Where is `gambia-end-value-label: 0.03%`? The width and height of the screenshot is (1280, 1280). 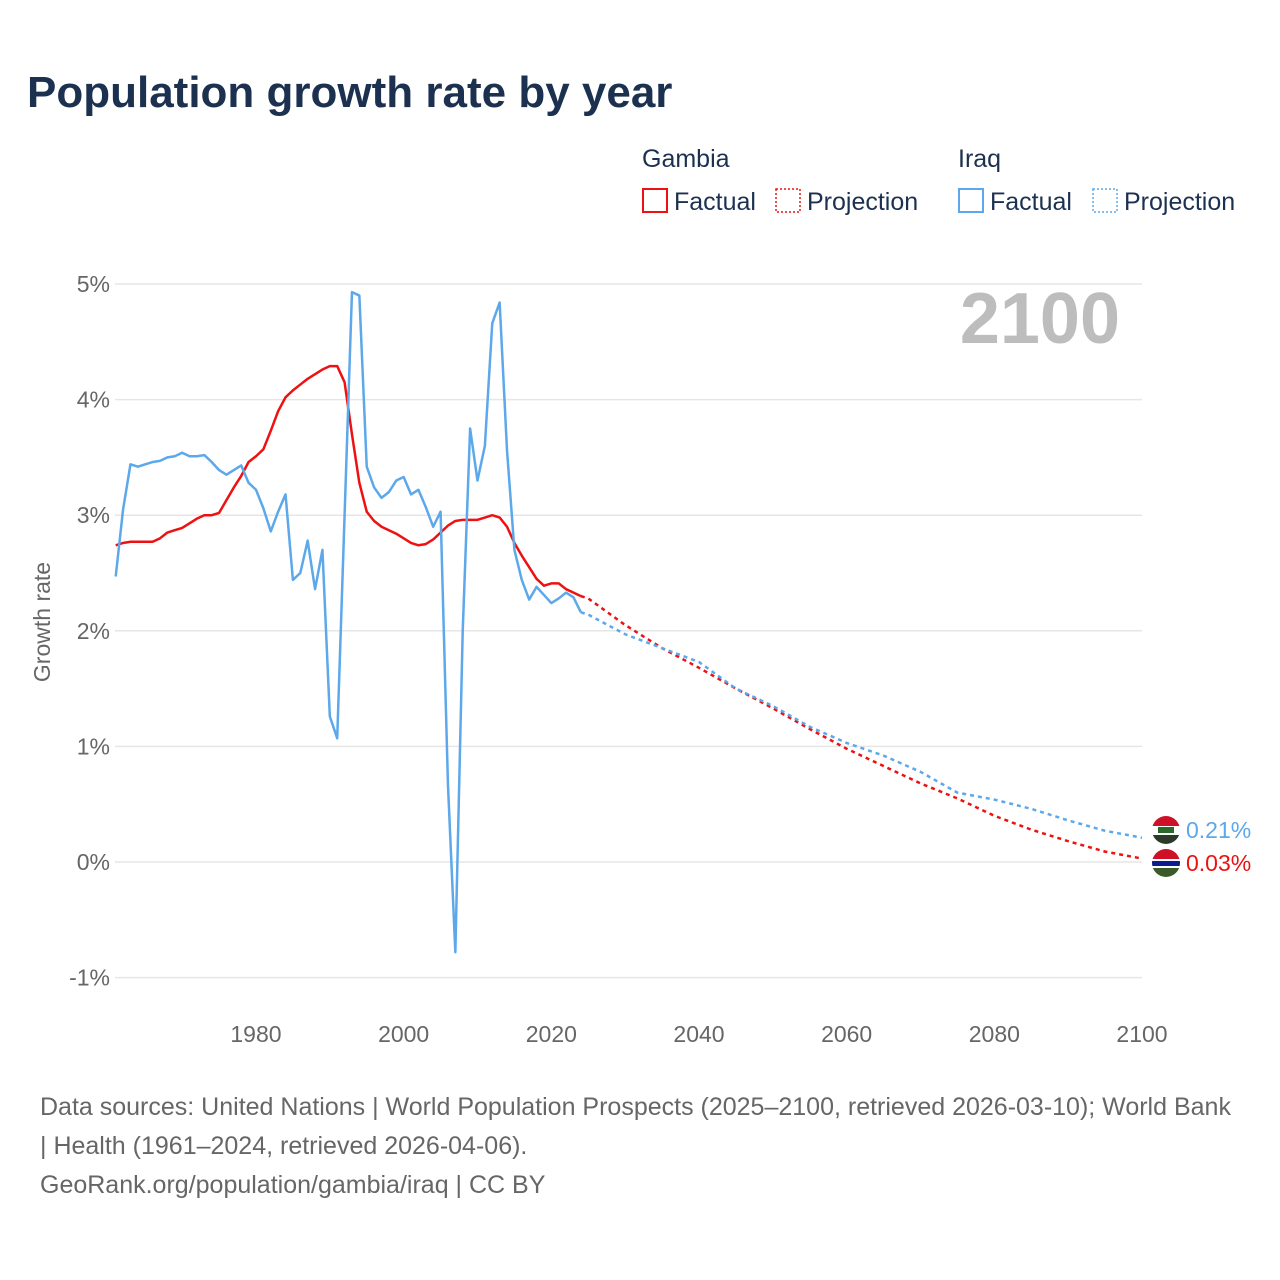 gambia-end-value-label: 0.03% is located at coordinates (1218, 863).